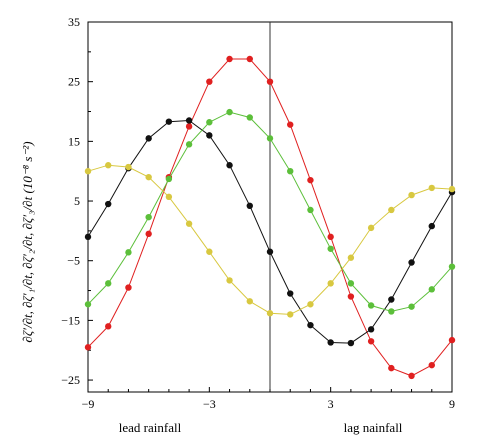 The image size is (486, 444). Describe the element at coordinates (70, 380) in the screenshot. I see `y-tick-label: −25` at that location.